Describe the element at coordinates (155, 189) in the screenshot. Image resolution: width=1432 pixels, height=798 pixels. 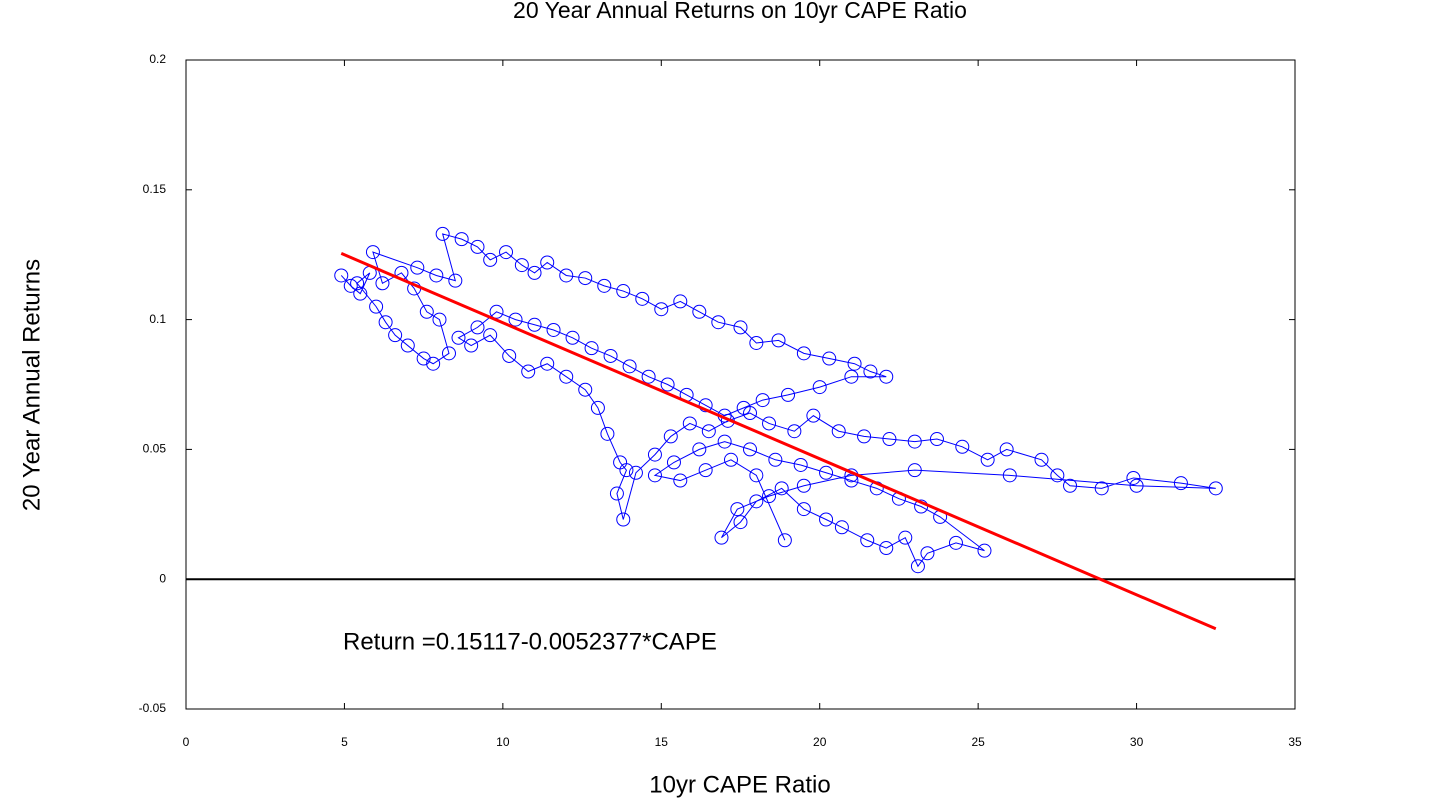
I see `y-tick-label: 0.15` at that location.